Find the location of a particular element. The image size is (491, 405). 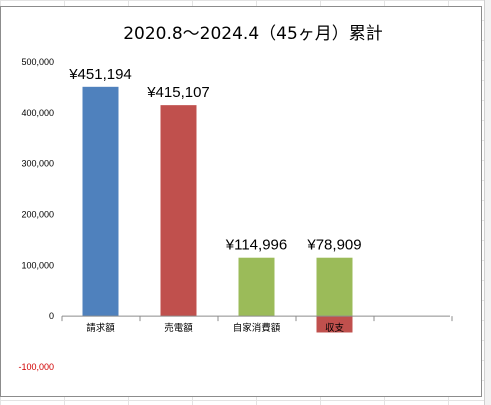

y-tick-label: 500,000 is located at coordinates (37, 62).